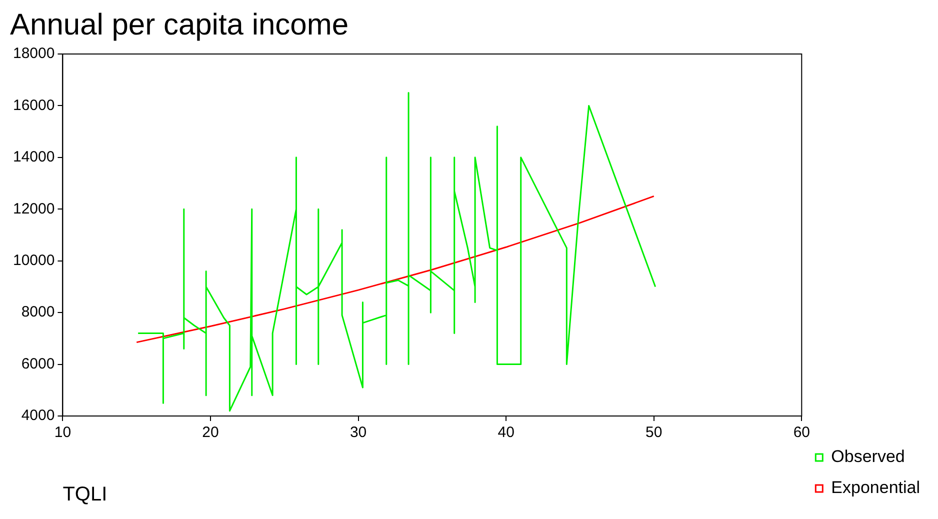 This screenshot has height=519, width=938. Describe the element at coordinates (63, 433) in the screenshot. I see `x-tick-label: 10` at that location.